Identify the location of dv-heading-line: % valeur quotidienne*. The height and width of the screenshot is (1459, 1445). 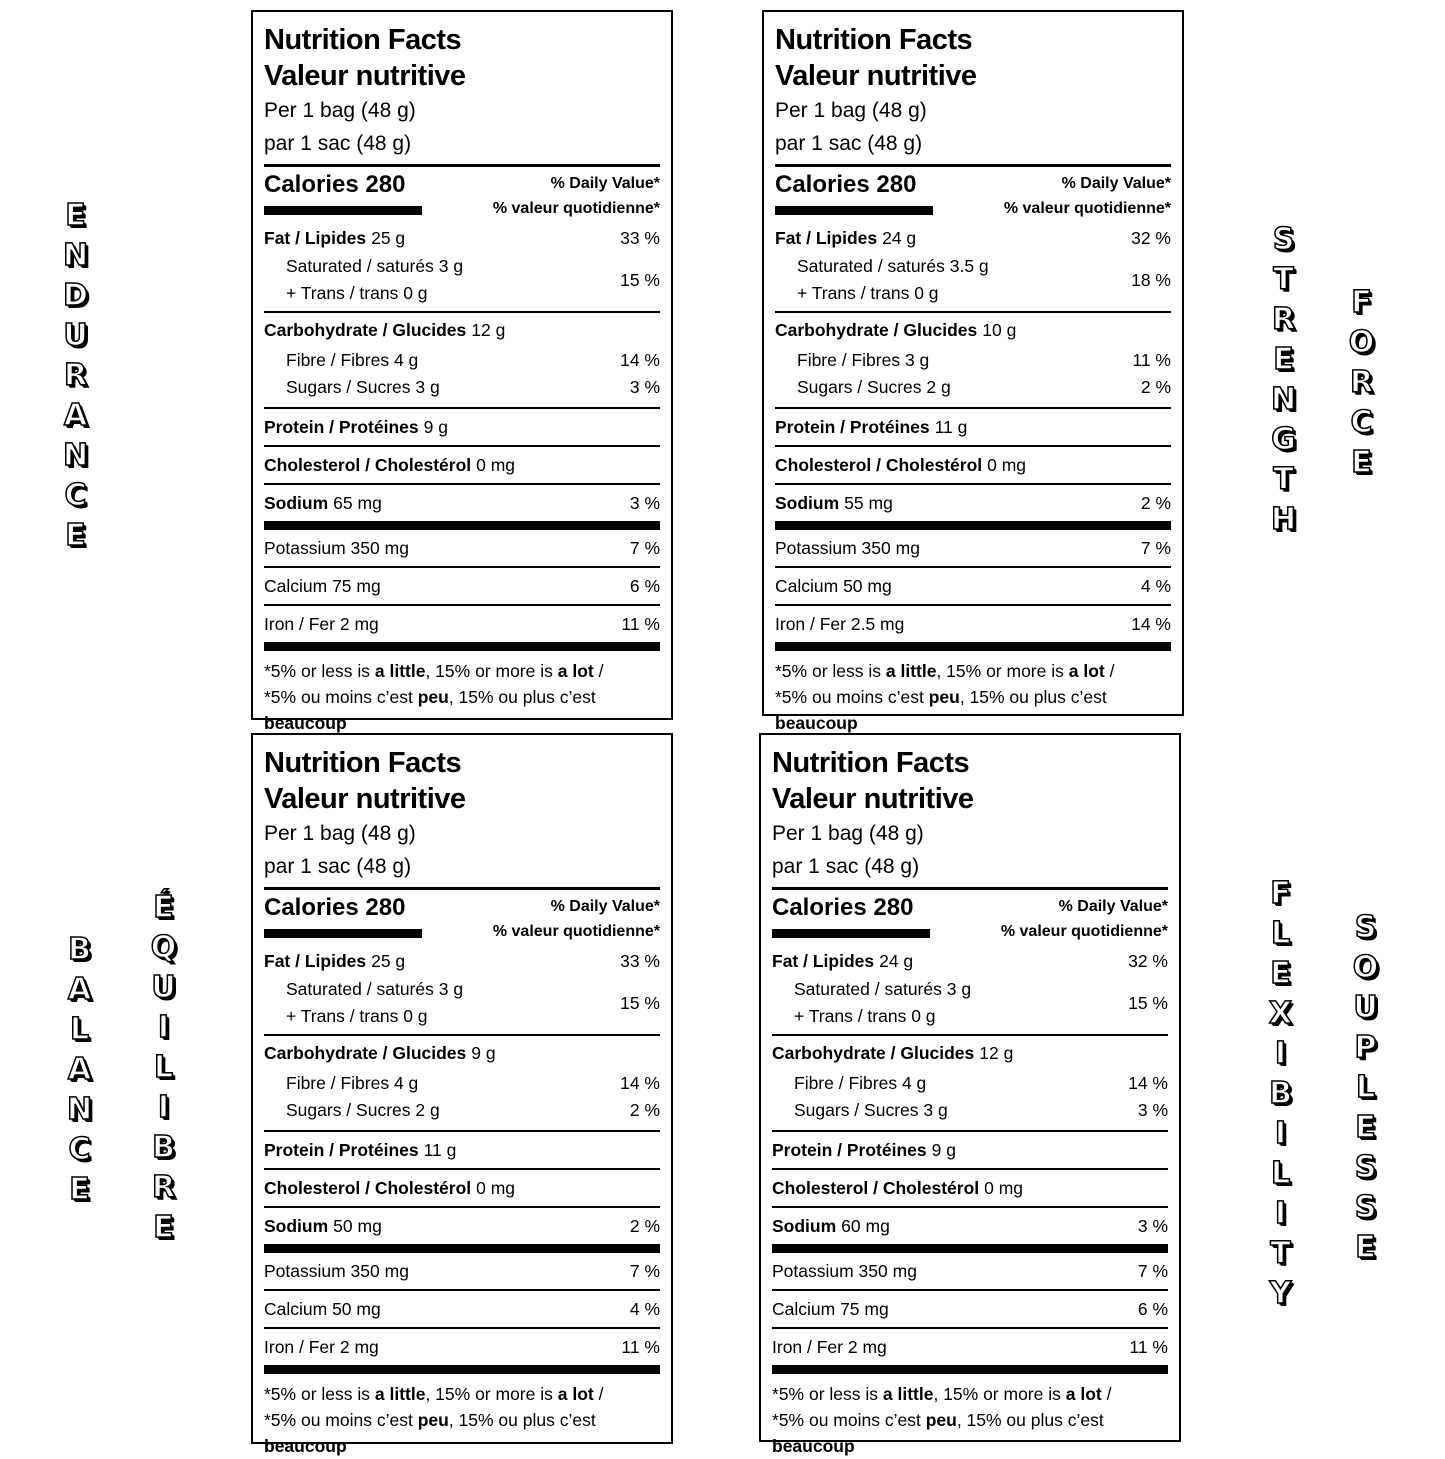
(1087, 208).